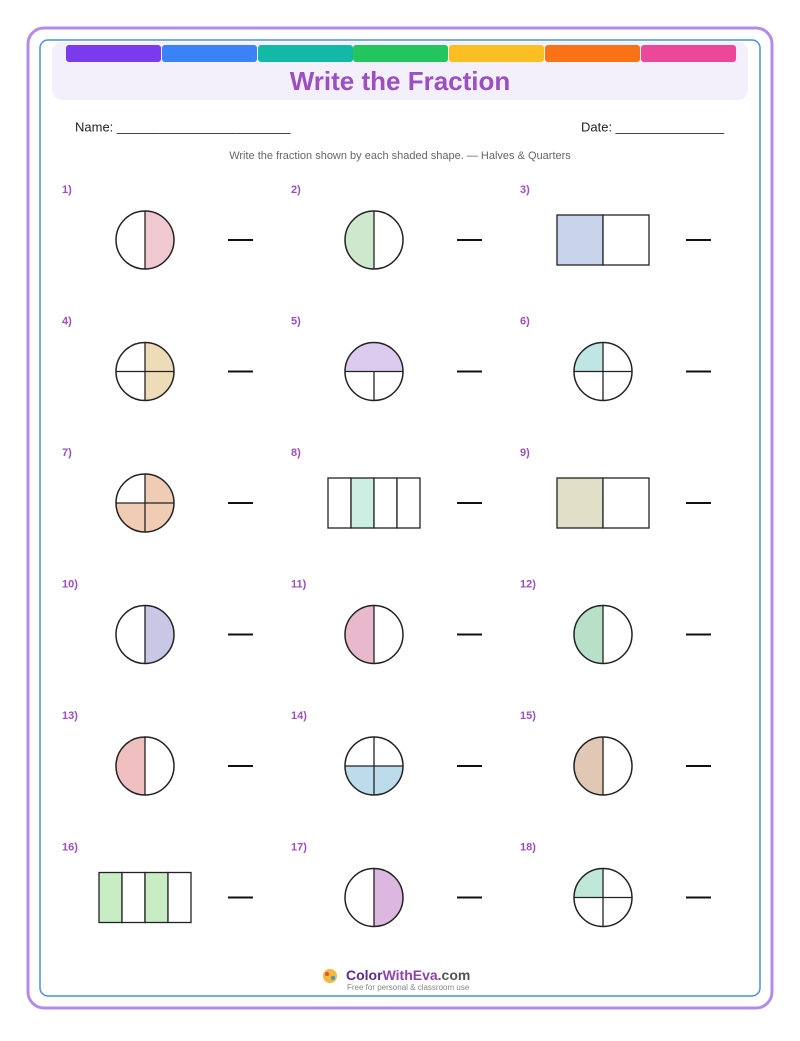 This screenshot has width=800, height=1041. Describe the element at coordinates (525, 453) in the screenshot. I see `problem-number: 9)` at that location.